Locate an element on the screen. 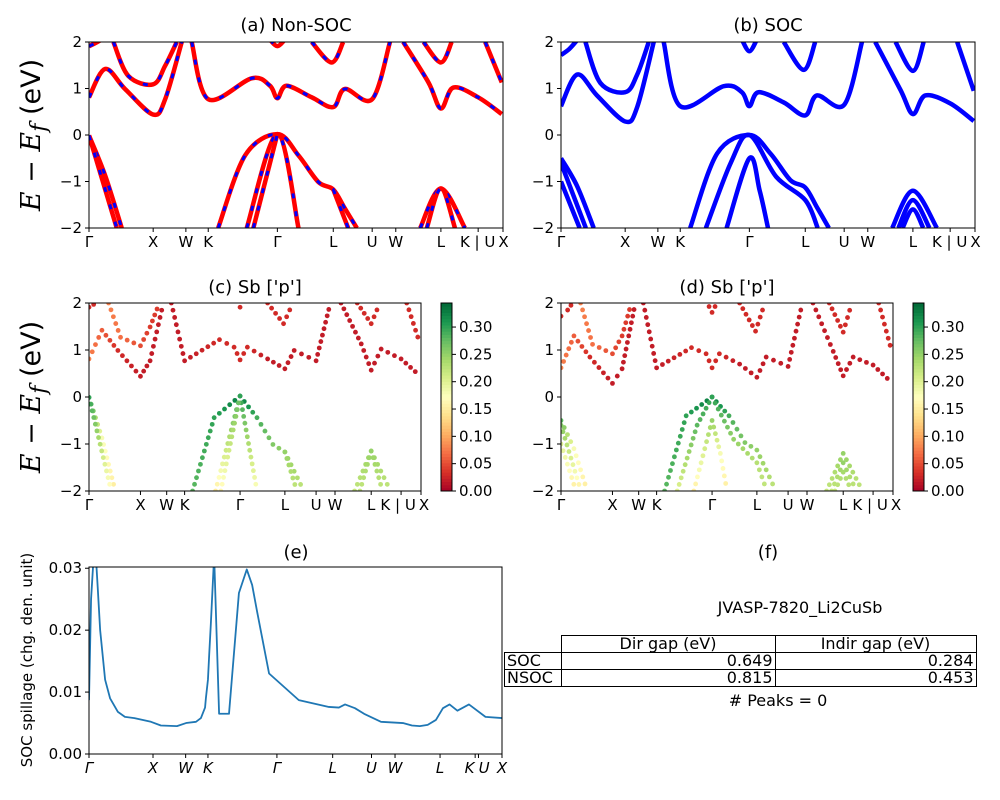  plot-area is located at coordinates (296, 135).